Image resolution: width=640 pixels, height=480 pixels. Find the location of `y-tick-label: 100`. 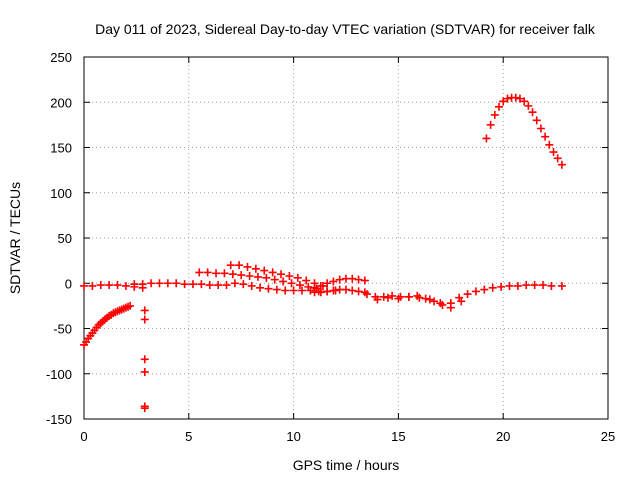

y-tick-label: 100 is located at coordinates (61, 193).